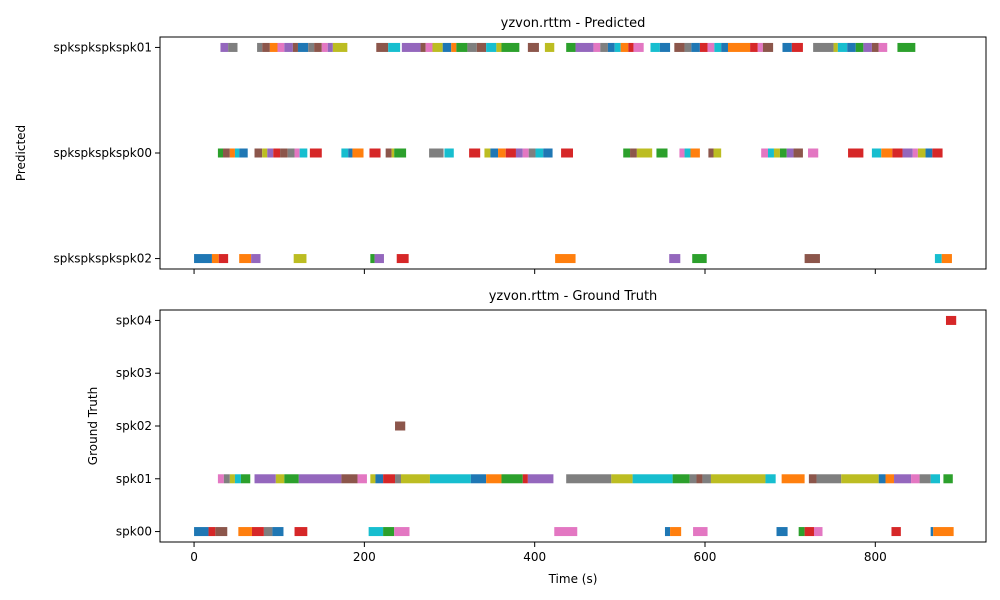 This screenshot has width=1000, height=600. Describe the element at coordinates (102, 259) in the screenshot. I see `y-tick-label: spkspkspkspk02` at that location.